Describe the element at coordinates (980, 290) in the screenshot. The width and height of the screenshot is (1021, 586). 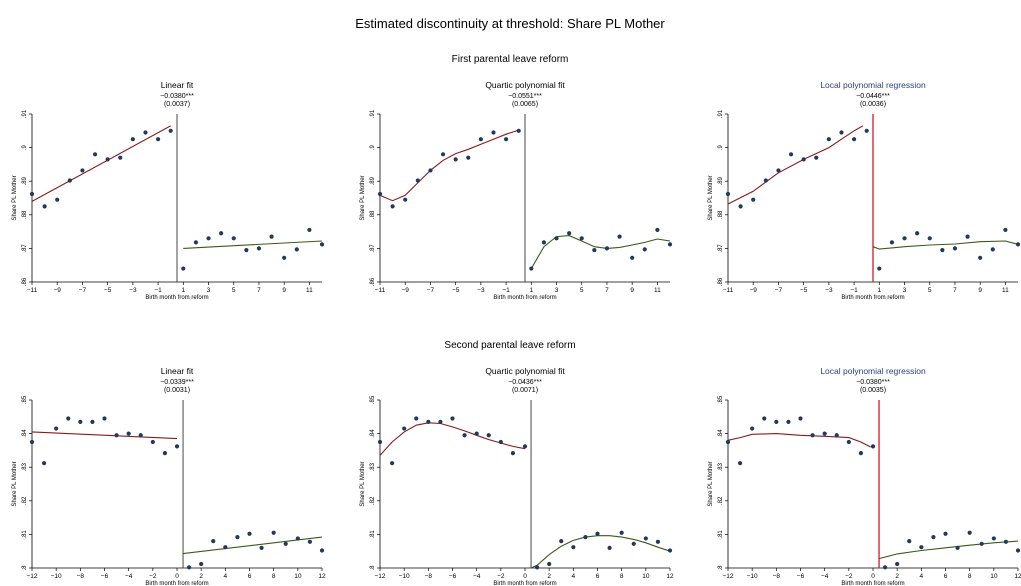
I see `x-tick-label: 9` at that location.